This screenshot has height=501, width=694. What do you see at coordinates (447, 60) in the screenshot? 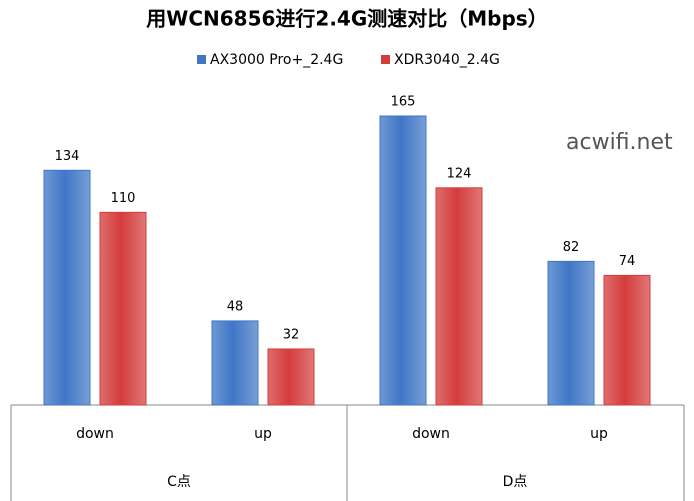
I see `legend-label: XDR3040_2.4G` at bounding box center [447, 60].